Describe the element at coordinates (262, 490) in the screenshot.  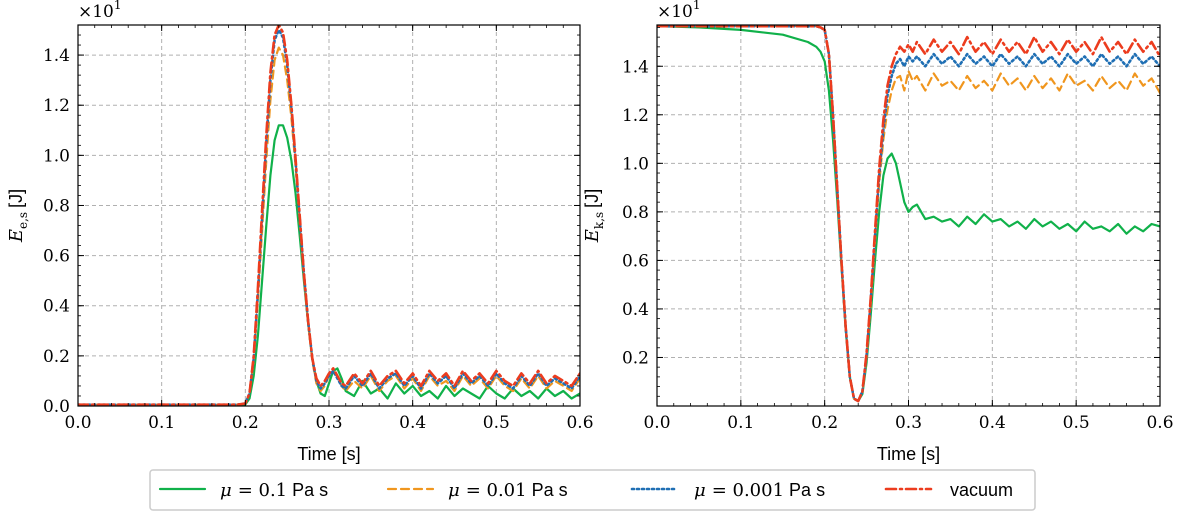
I see `legend-equals: = 0.1` at that location.